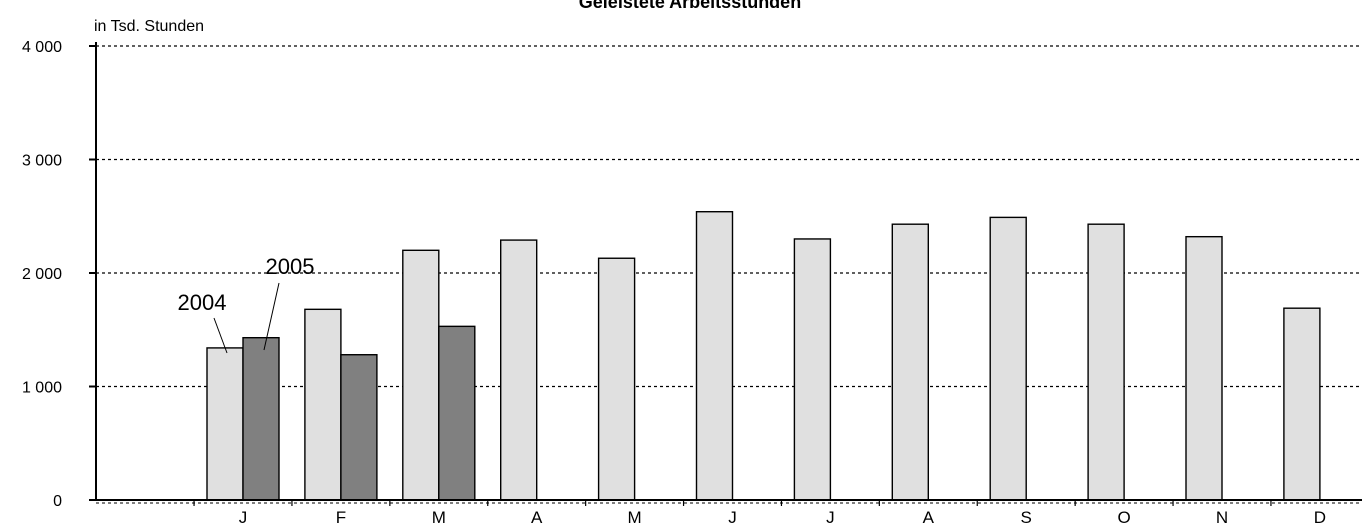 This screenshot has width=1363, height=526. What do you see at coordinates (1026, 517) in the screenshot?
I see `x-tick-label-8: S` at bounding box center [1026, 517].